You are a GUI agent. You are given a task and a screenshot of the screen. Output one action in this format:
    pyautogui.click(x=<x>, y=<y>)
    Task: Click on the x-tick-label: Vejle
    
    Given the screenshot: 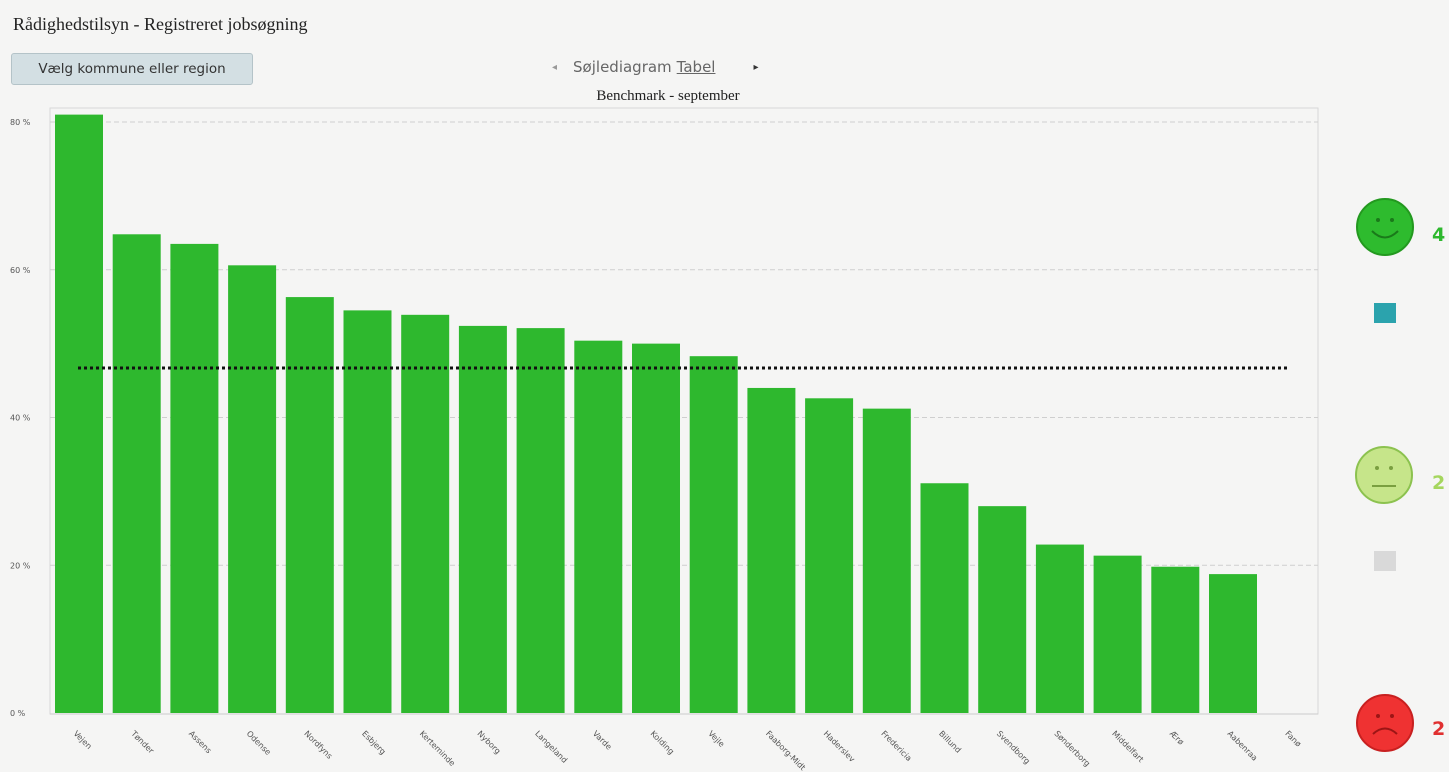 What is the action you would take?
    pyautogui.click(x=716, y=739)
    